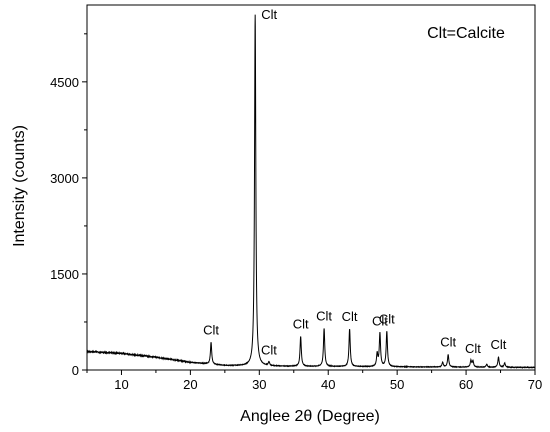 The width and height of the screenshot is (550, 432). What do you see at coordinates (64, 274) in the screenshot?
I see `y-tick-label: 1500` at bounding box center [64, 274].